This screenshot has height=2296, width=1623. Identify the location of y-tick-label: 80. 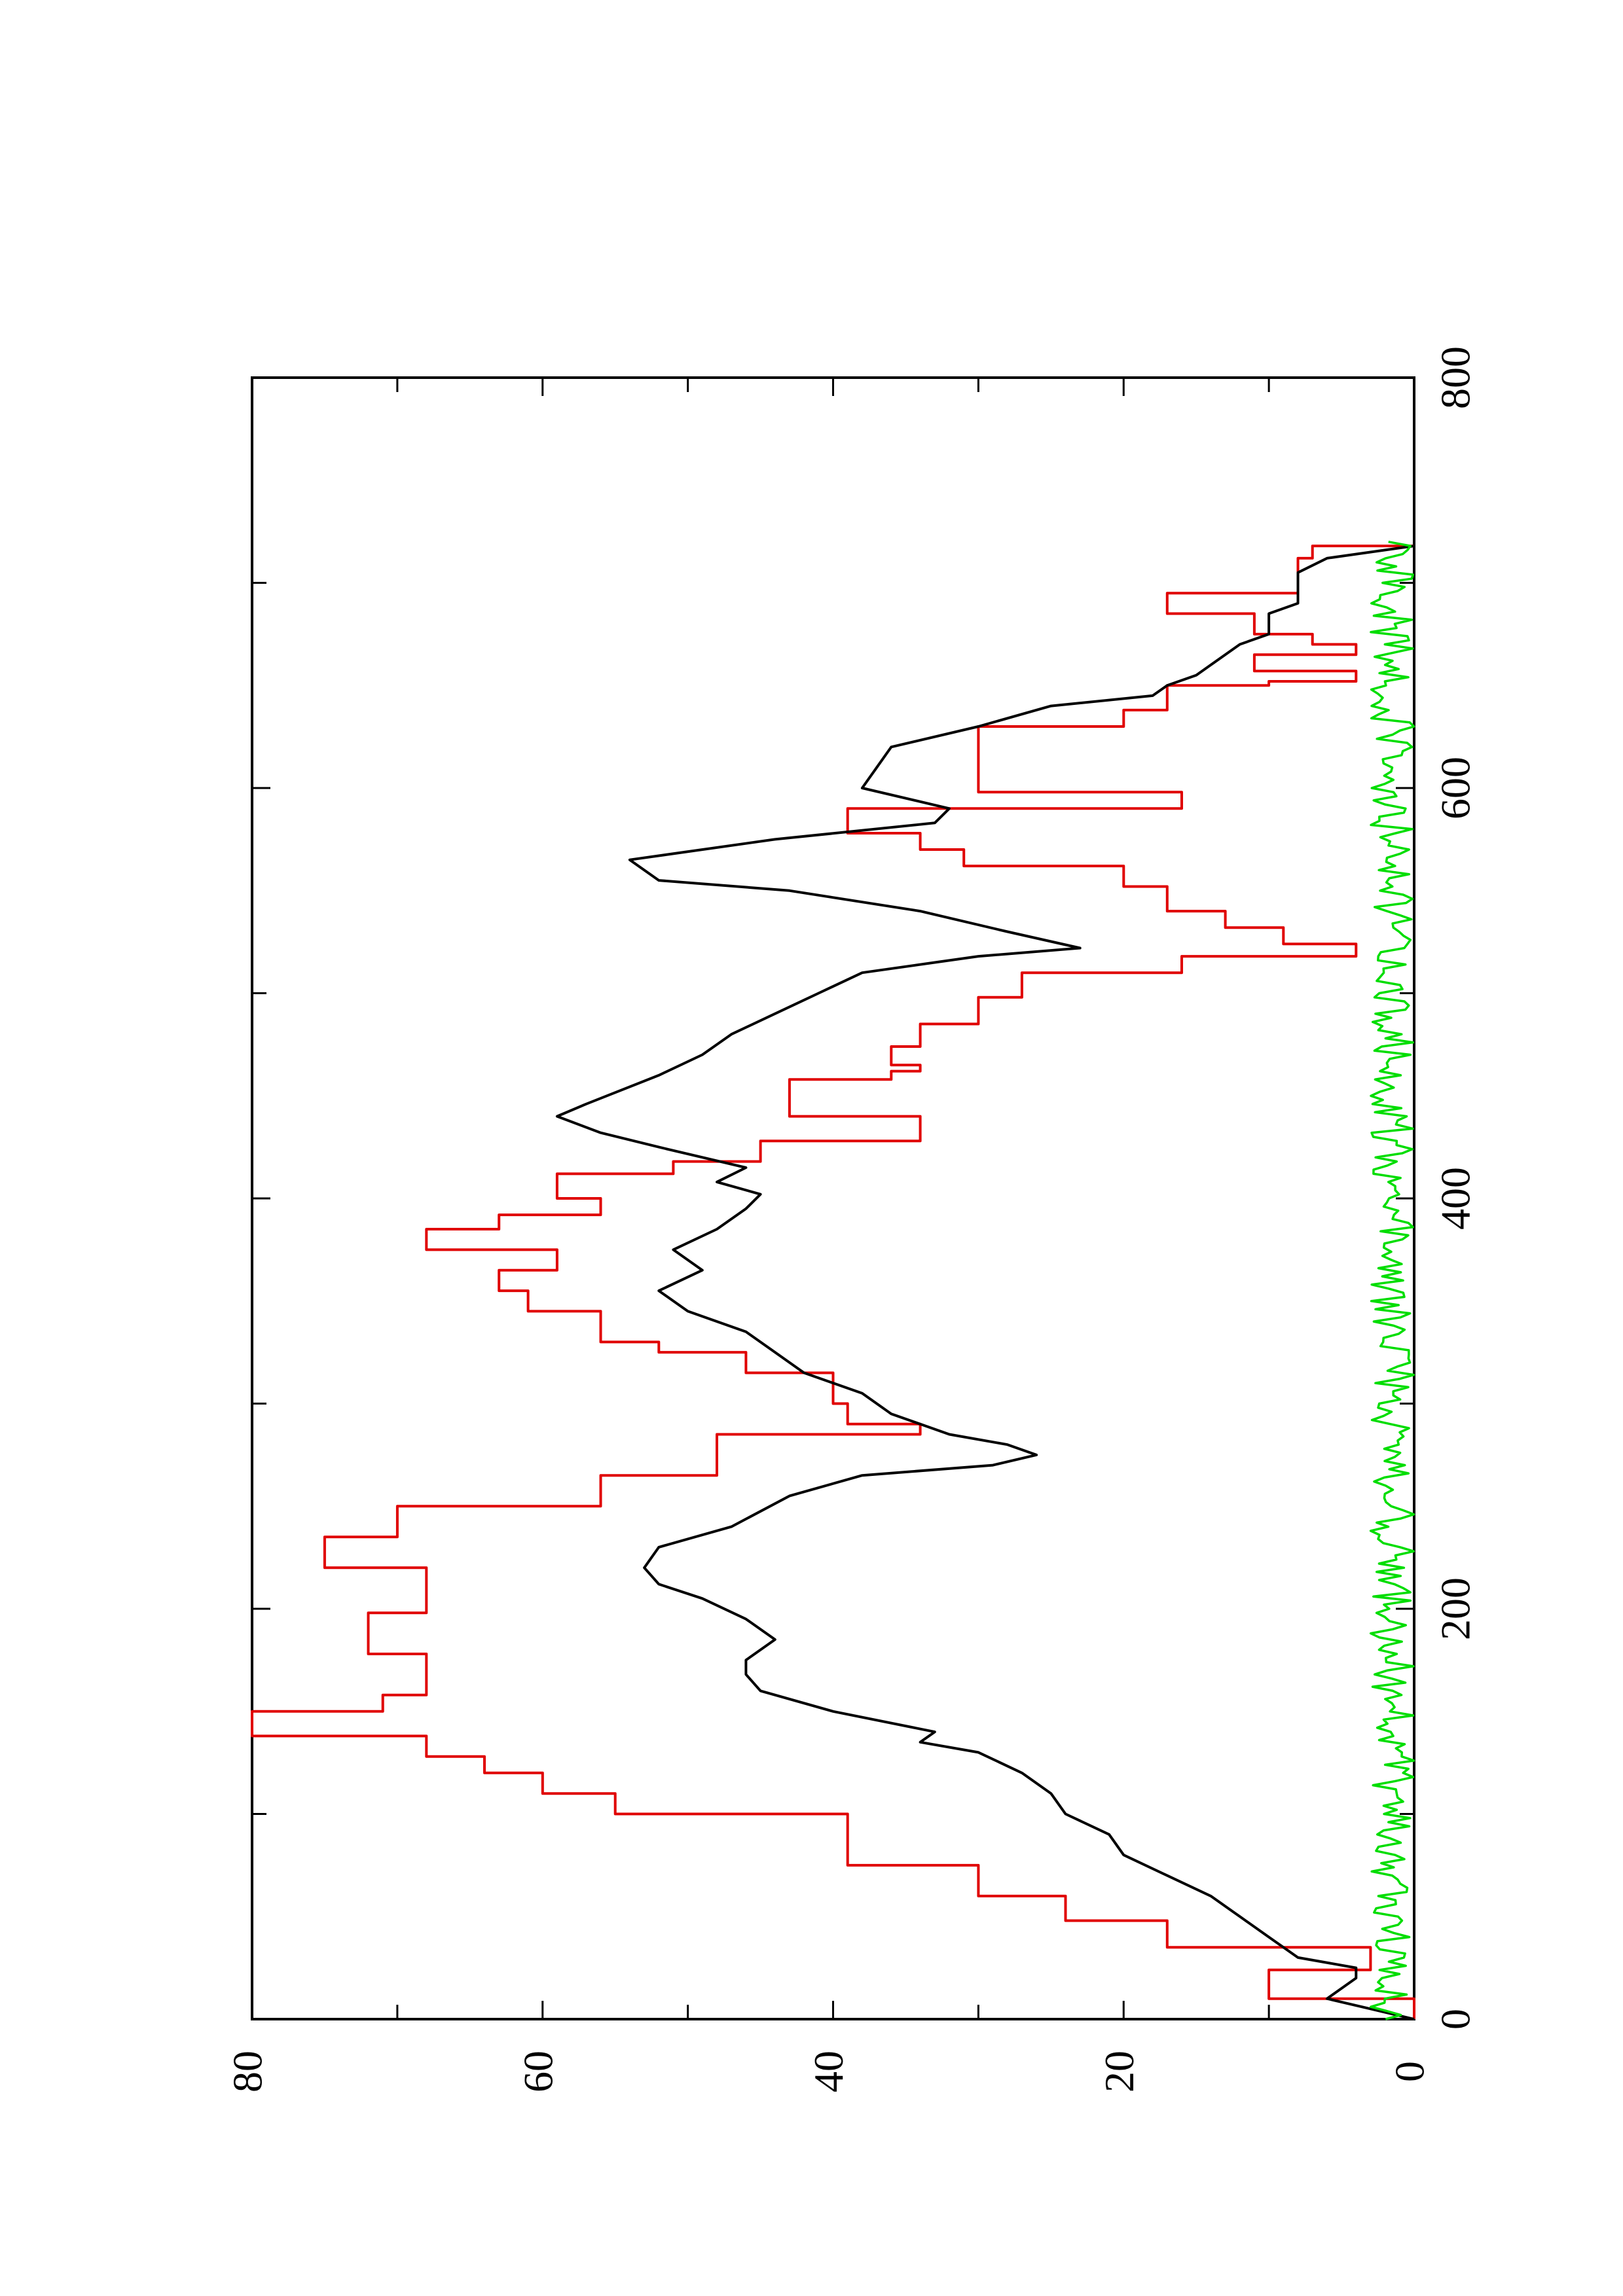
(248, 2071).